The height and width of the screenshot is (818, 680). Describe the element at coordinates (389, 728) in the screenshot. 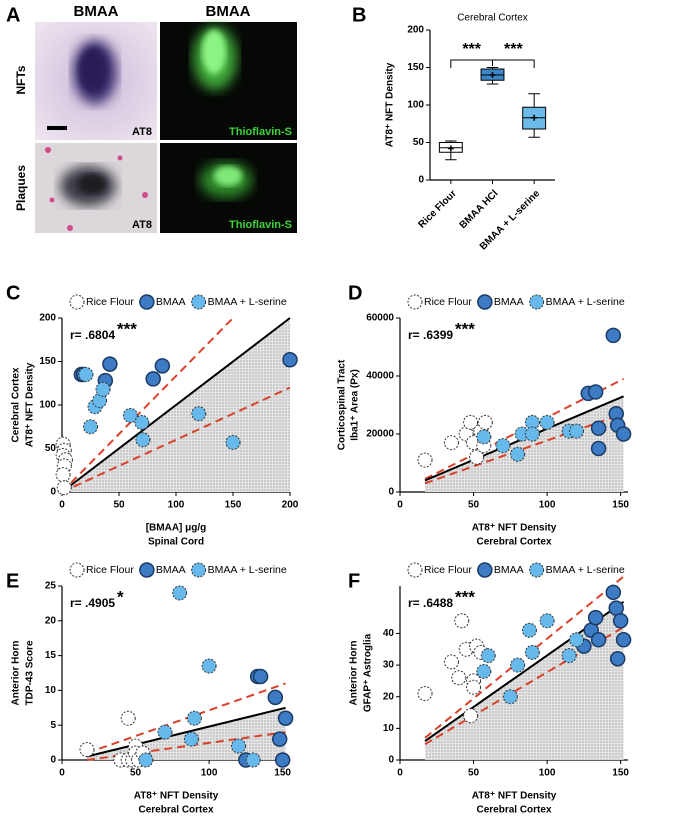

I see `y-tick-label: 10` at that location.